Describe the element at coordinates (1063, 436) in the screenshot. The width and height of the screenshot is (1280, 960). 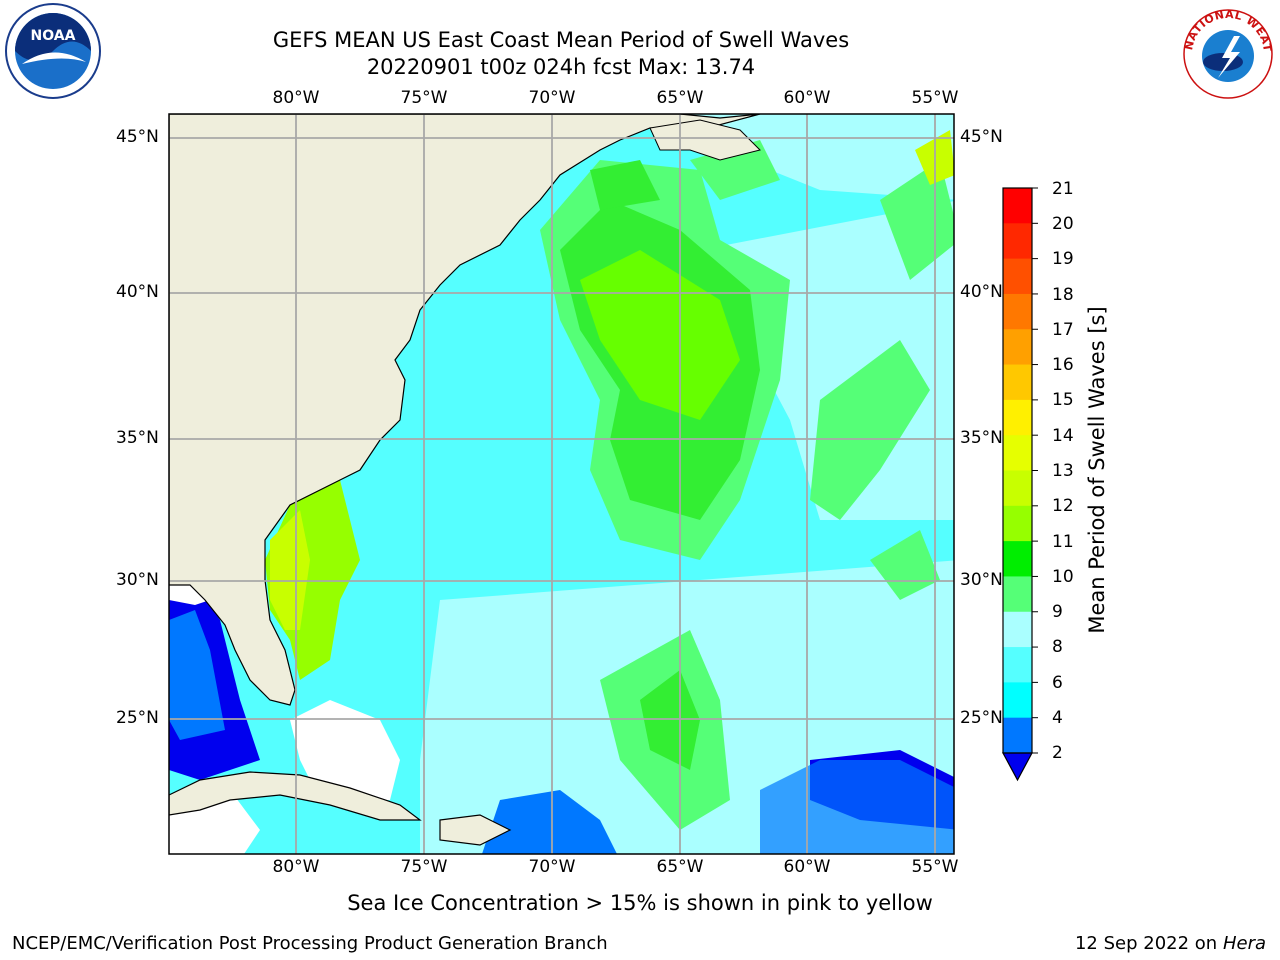
I see `colorbar-tick-label: 14` at that location.